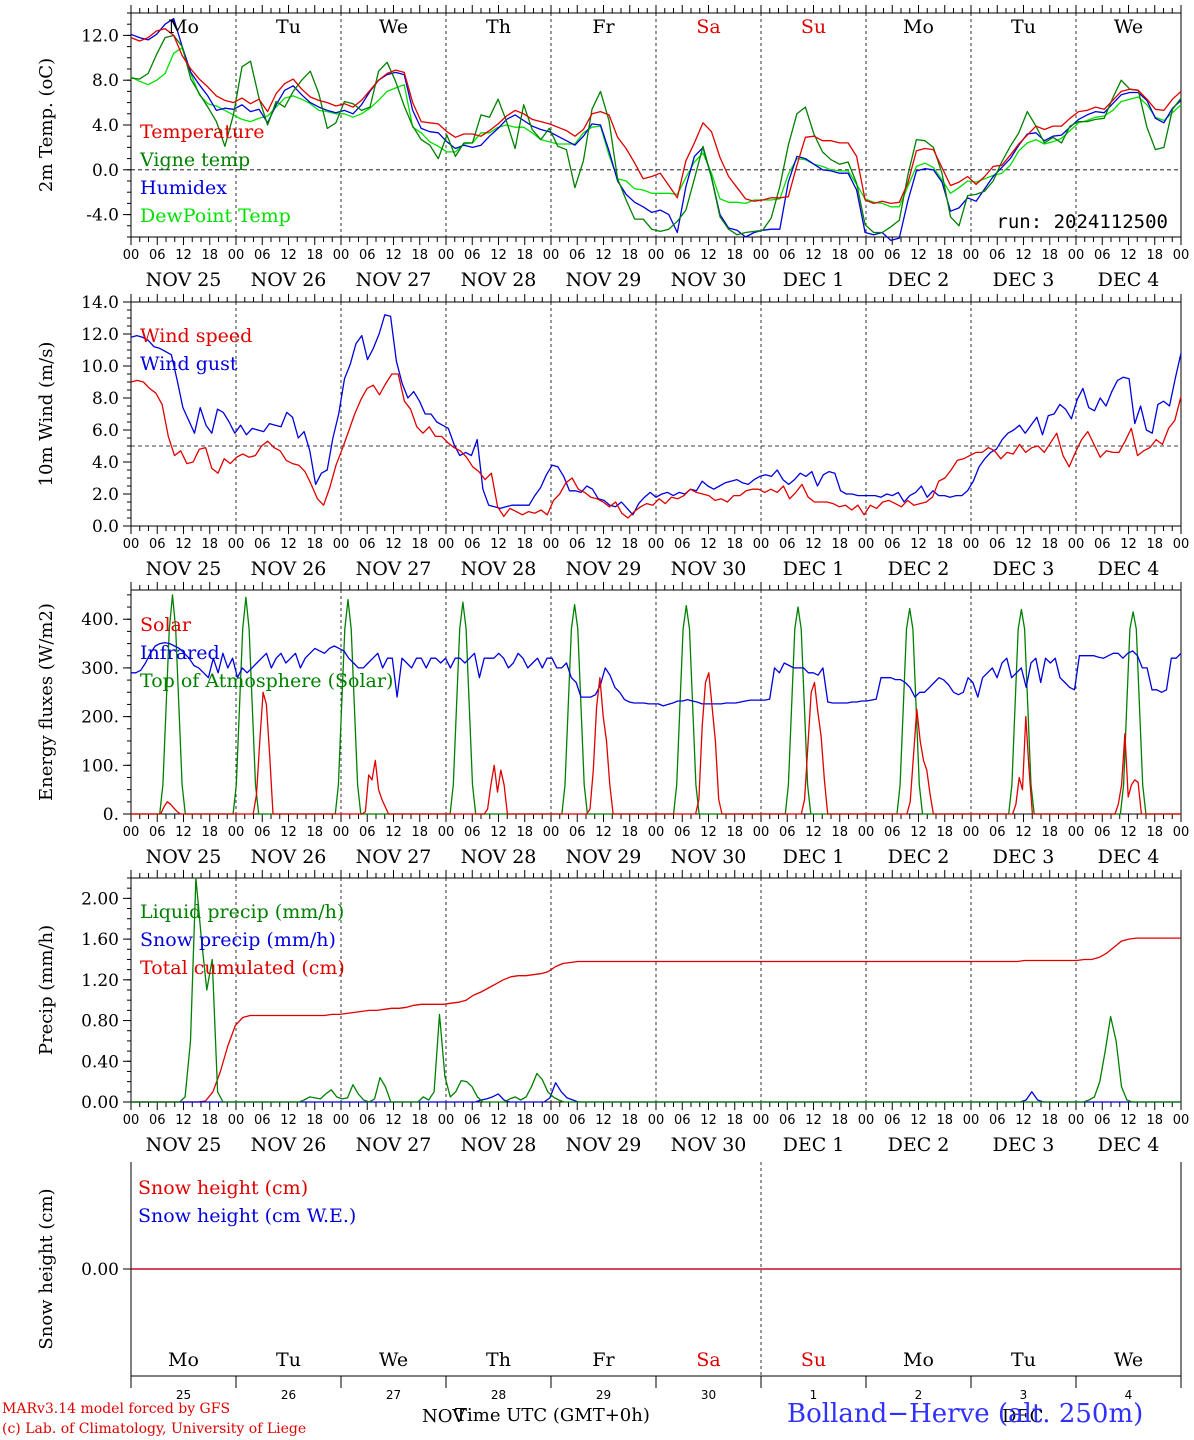 Image resolution: width=1194 pixels, height=1440 pixels. What do you see at coordinates (1024, 569) in the screenshot?
I see `date-label: DEC 3` at bounding box center [1024, 569].